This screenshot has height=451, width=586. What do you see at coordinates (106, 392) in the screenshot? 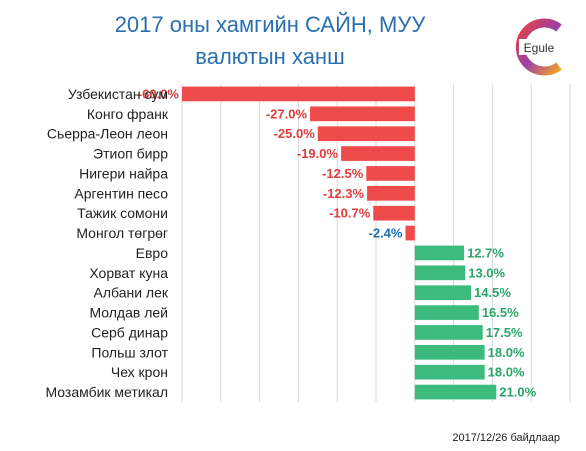
I see `category-label: Мозамбик метикал` at bounding box center [106, 392].